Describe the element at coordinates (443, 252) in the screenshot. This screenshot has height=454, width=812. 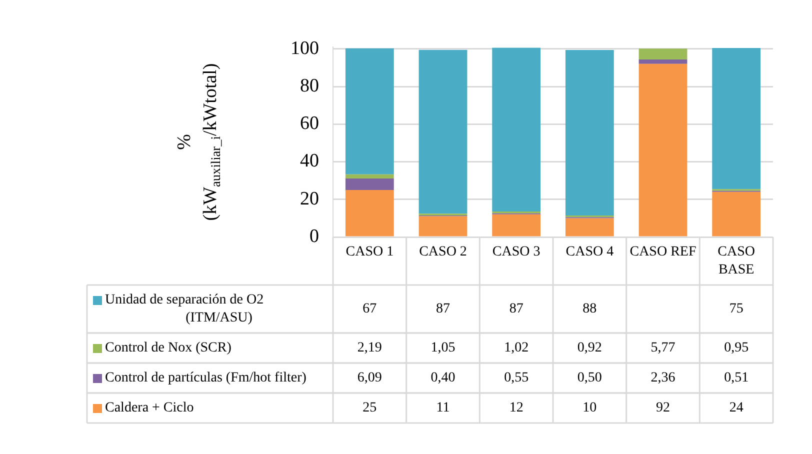
I see `x-tick-label: CASO 2` at that location.